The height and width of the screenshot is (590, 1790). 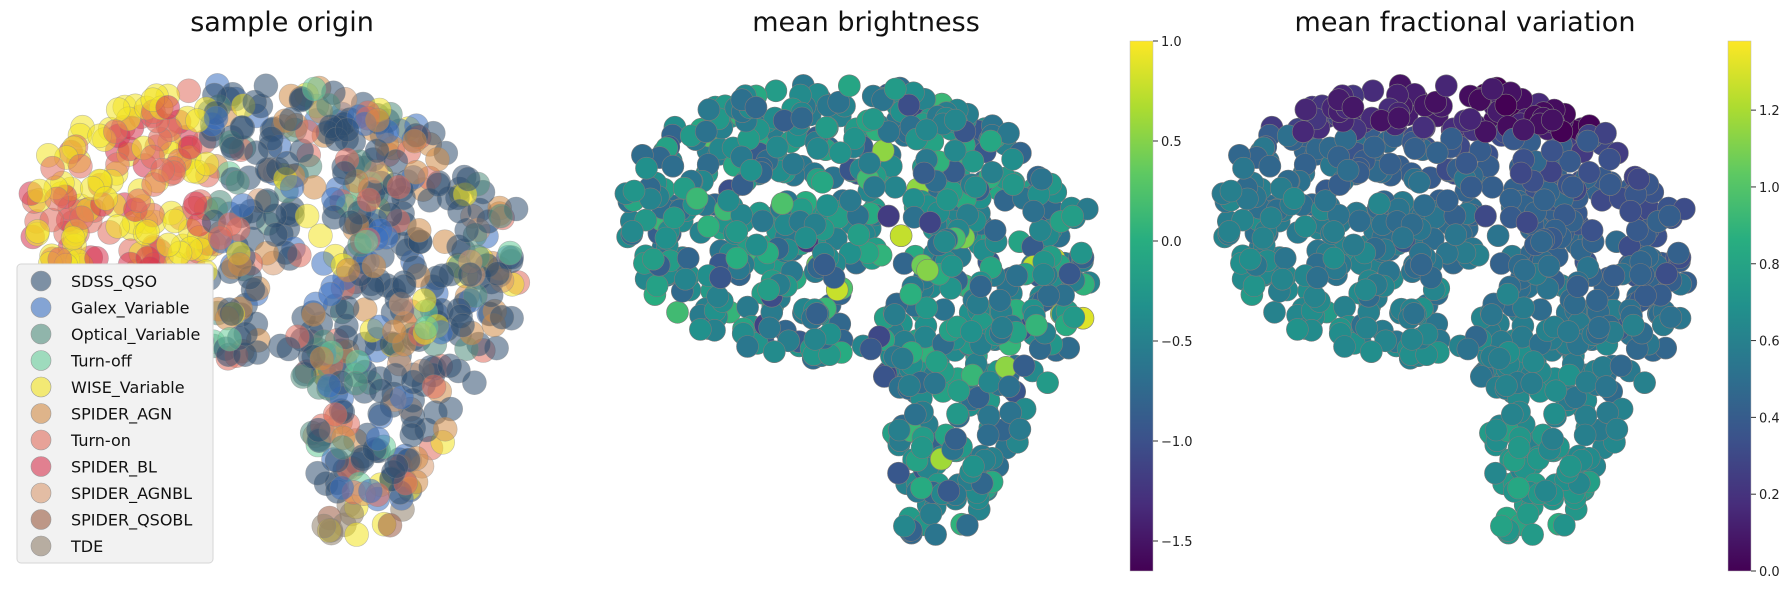 I want to click on legend-label: SPIDER_AGNBL, so click(x=131, y=494).